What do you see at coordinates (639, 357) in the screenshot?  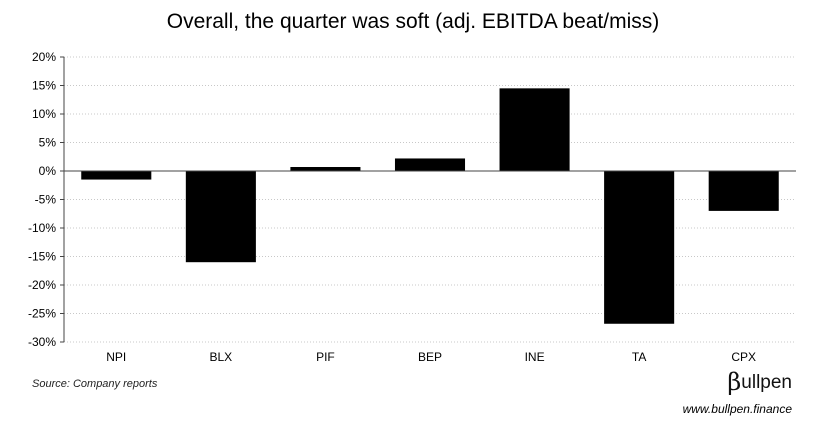 I see `x-tick-label: TA` at bounding box center [639, 357].